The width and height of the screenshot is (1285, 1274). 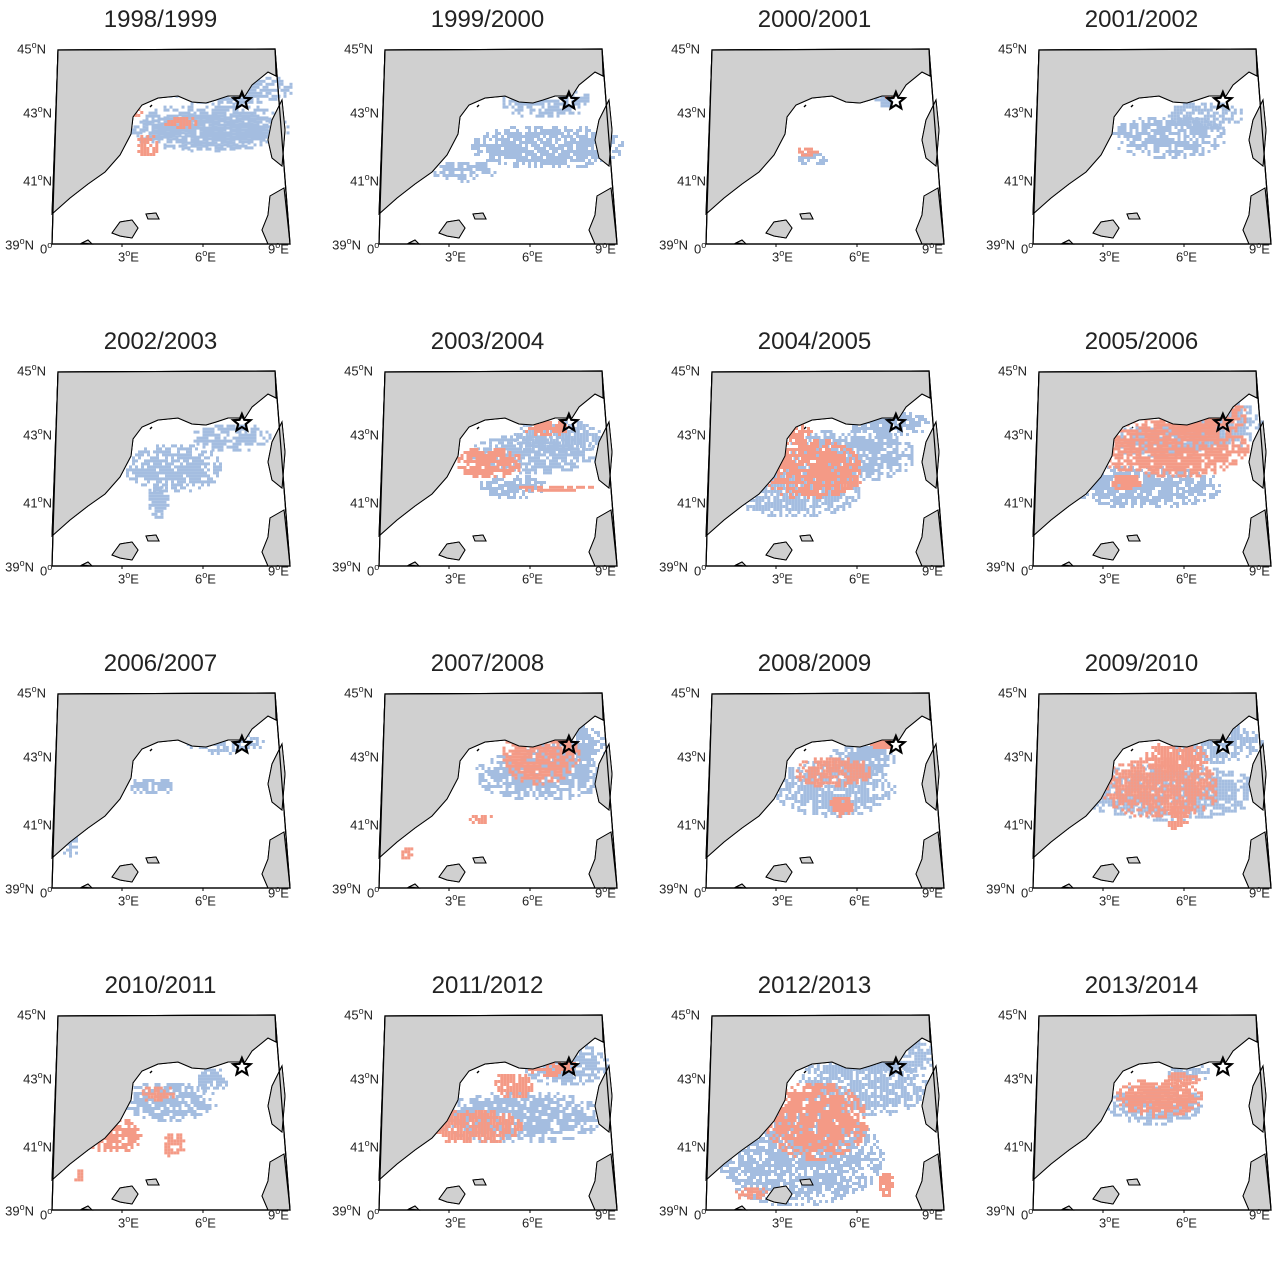 What do you see at coordinates (351, 370) in the screenshot?
I see `lat-tick-45: 45oN` at bounding box center [351, 370].